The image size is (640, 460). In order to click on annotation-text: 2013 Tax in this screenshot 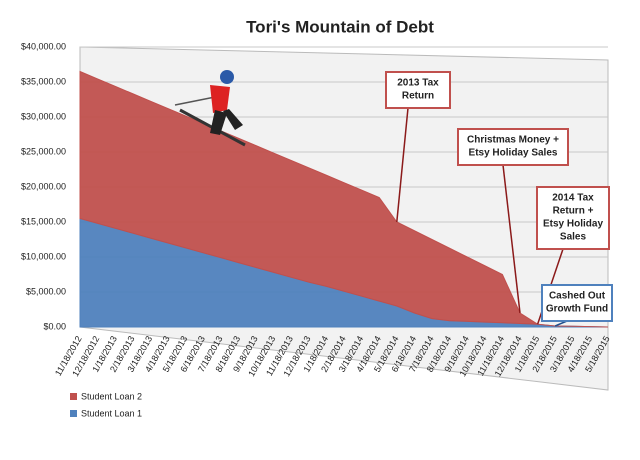, I will do `click(418, 83)`.